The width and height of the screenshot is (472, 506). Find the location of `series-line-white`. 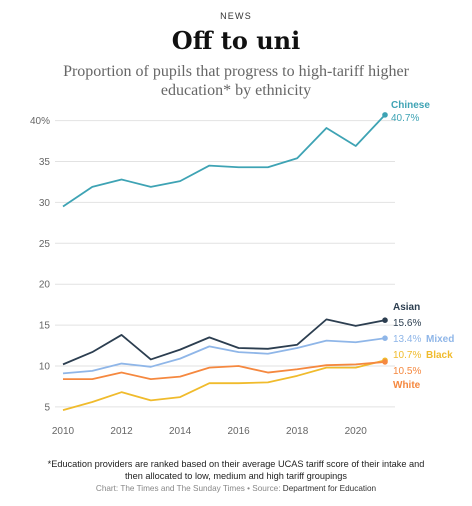

series-line-white is located at coordinates (224, 370).